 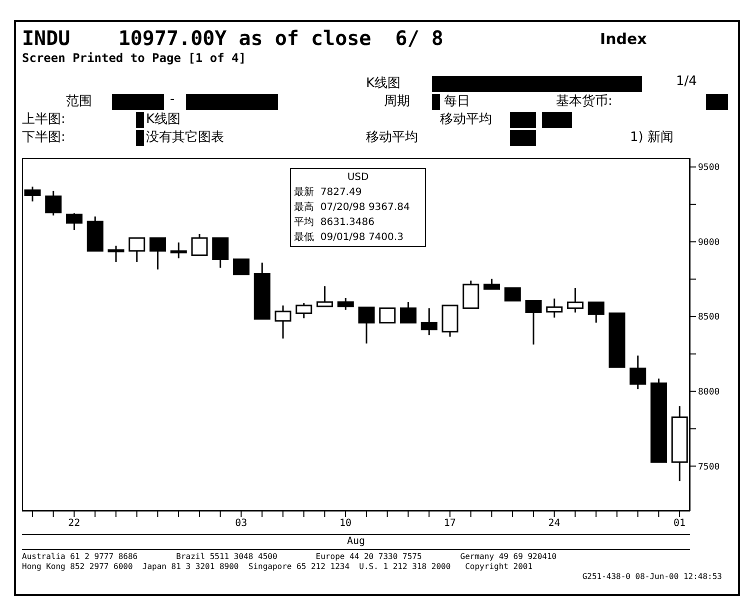 I want to click on annotation: 平均 8631.3486, so click(x=335, y=223).